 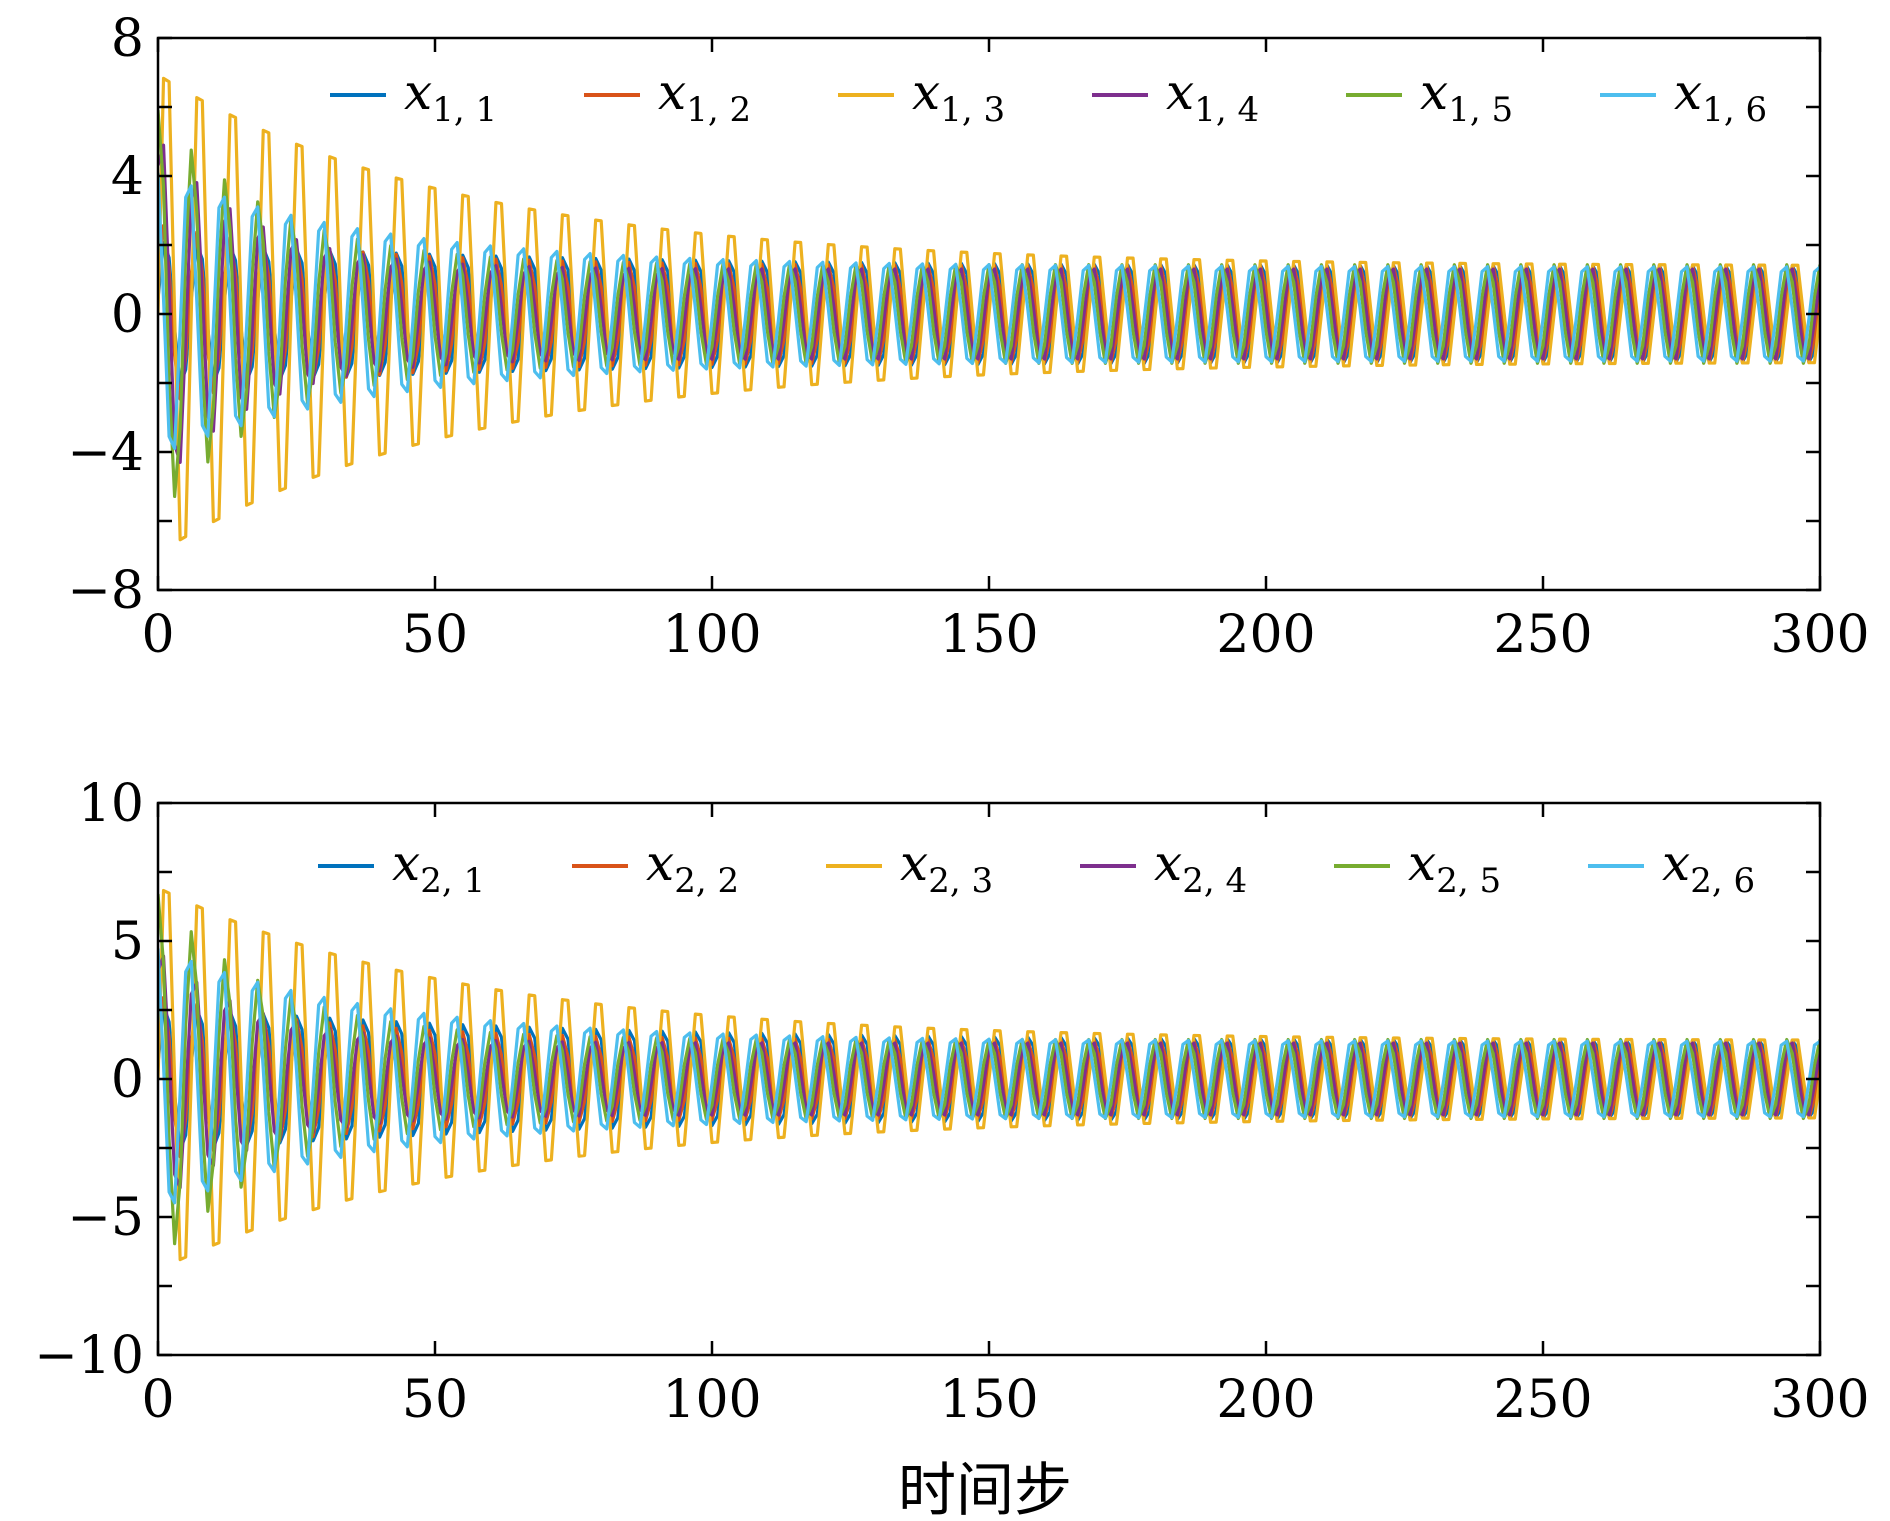 I want to click on y-tick-label: −5, so click(x=105, y=1218).